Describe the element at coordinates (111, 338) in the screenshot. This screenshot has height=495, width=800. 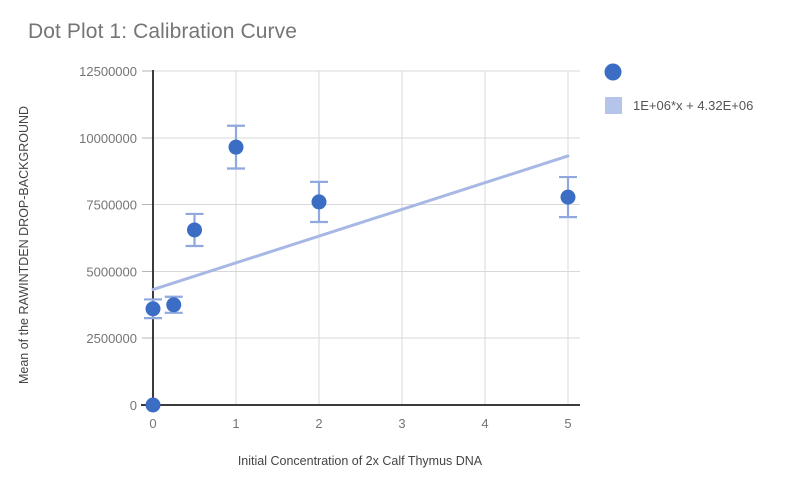
I see `y-tick-label: 2500000` at that location.